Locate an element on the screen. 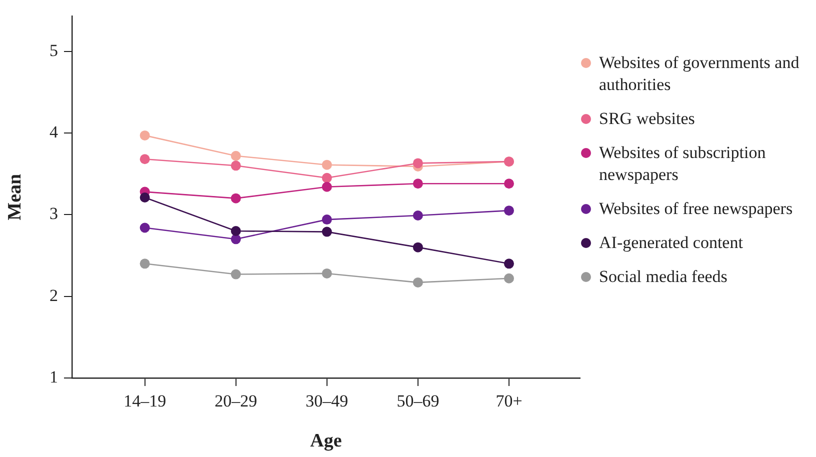  y-tick-label: 3 is located at coordinates (54, 214).